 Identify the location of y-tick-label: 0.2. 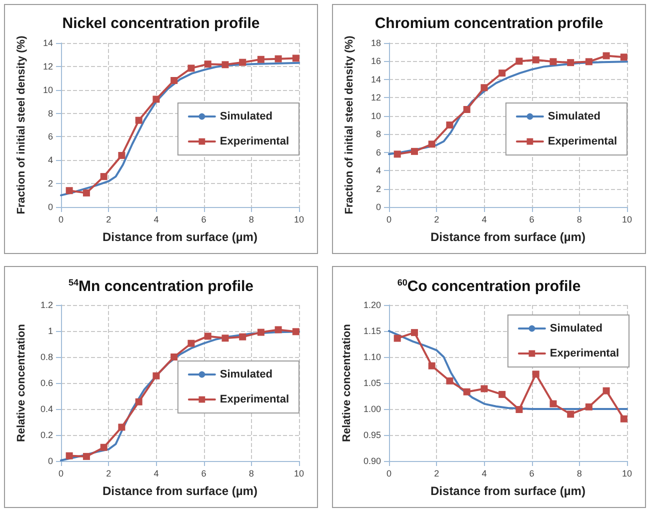
(46, 435).